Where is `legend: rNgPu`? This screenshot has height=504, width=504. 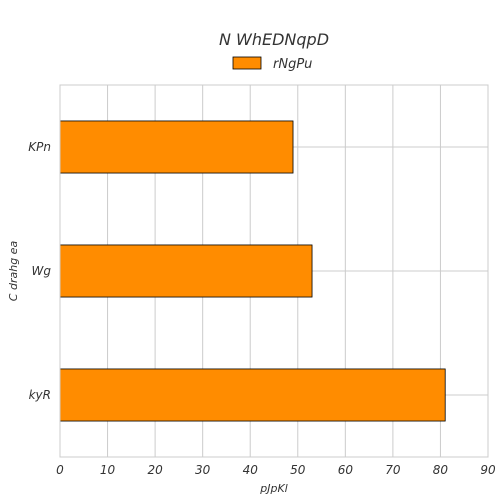
legend: rNgPu is located at coordinates (272, 64).